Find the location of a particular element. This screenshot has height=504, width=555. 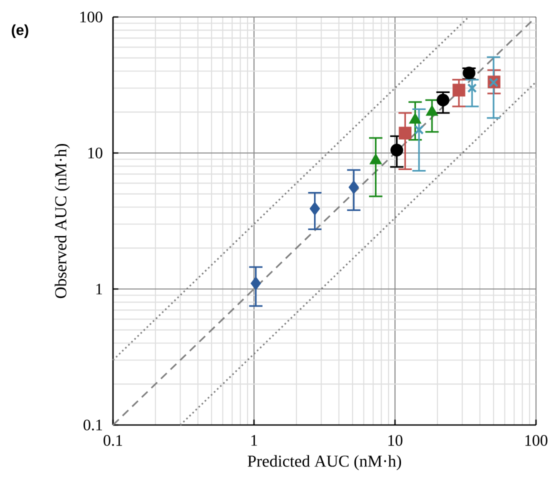

x-tick-label: 1 is located at coordinates (254, 440).